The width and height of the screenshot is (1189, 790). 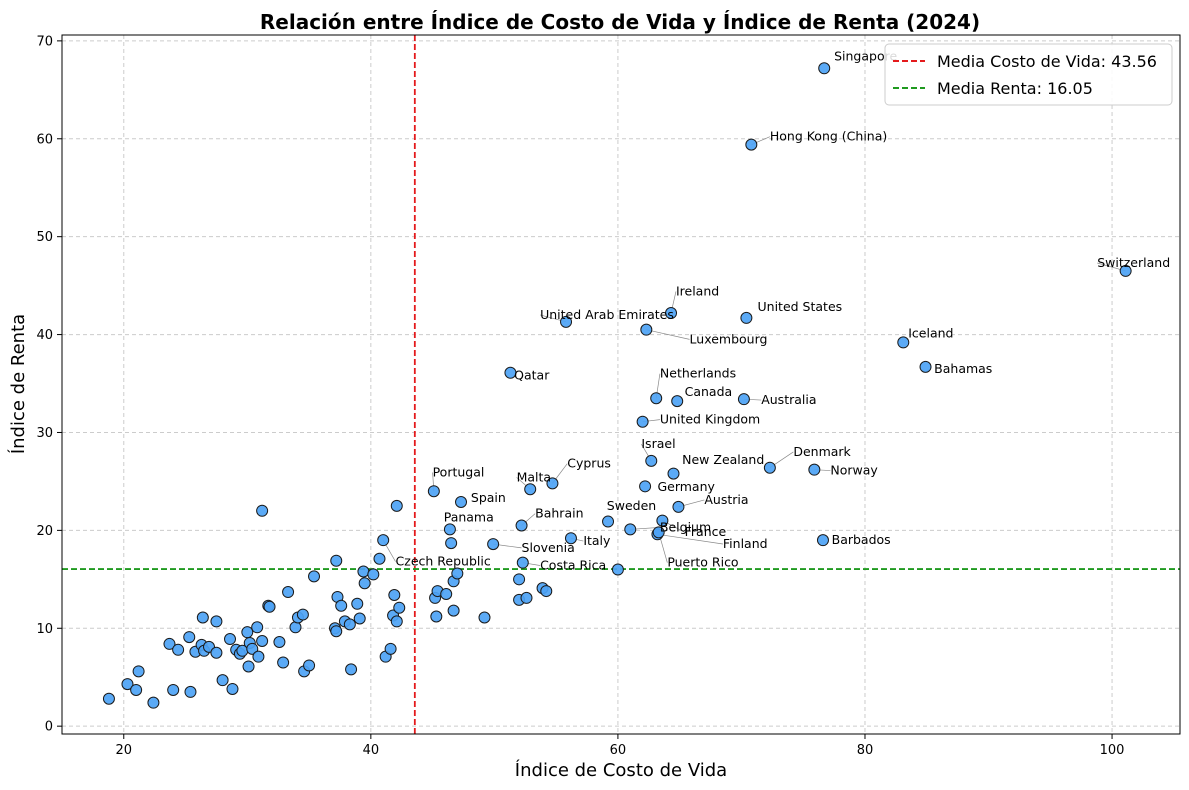 I want to click on point-puerto-rico, so click(x=658, y=532).